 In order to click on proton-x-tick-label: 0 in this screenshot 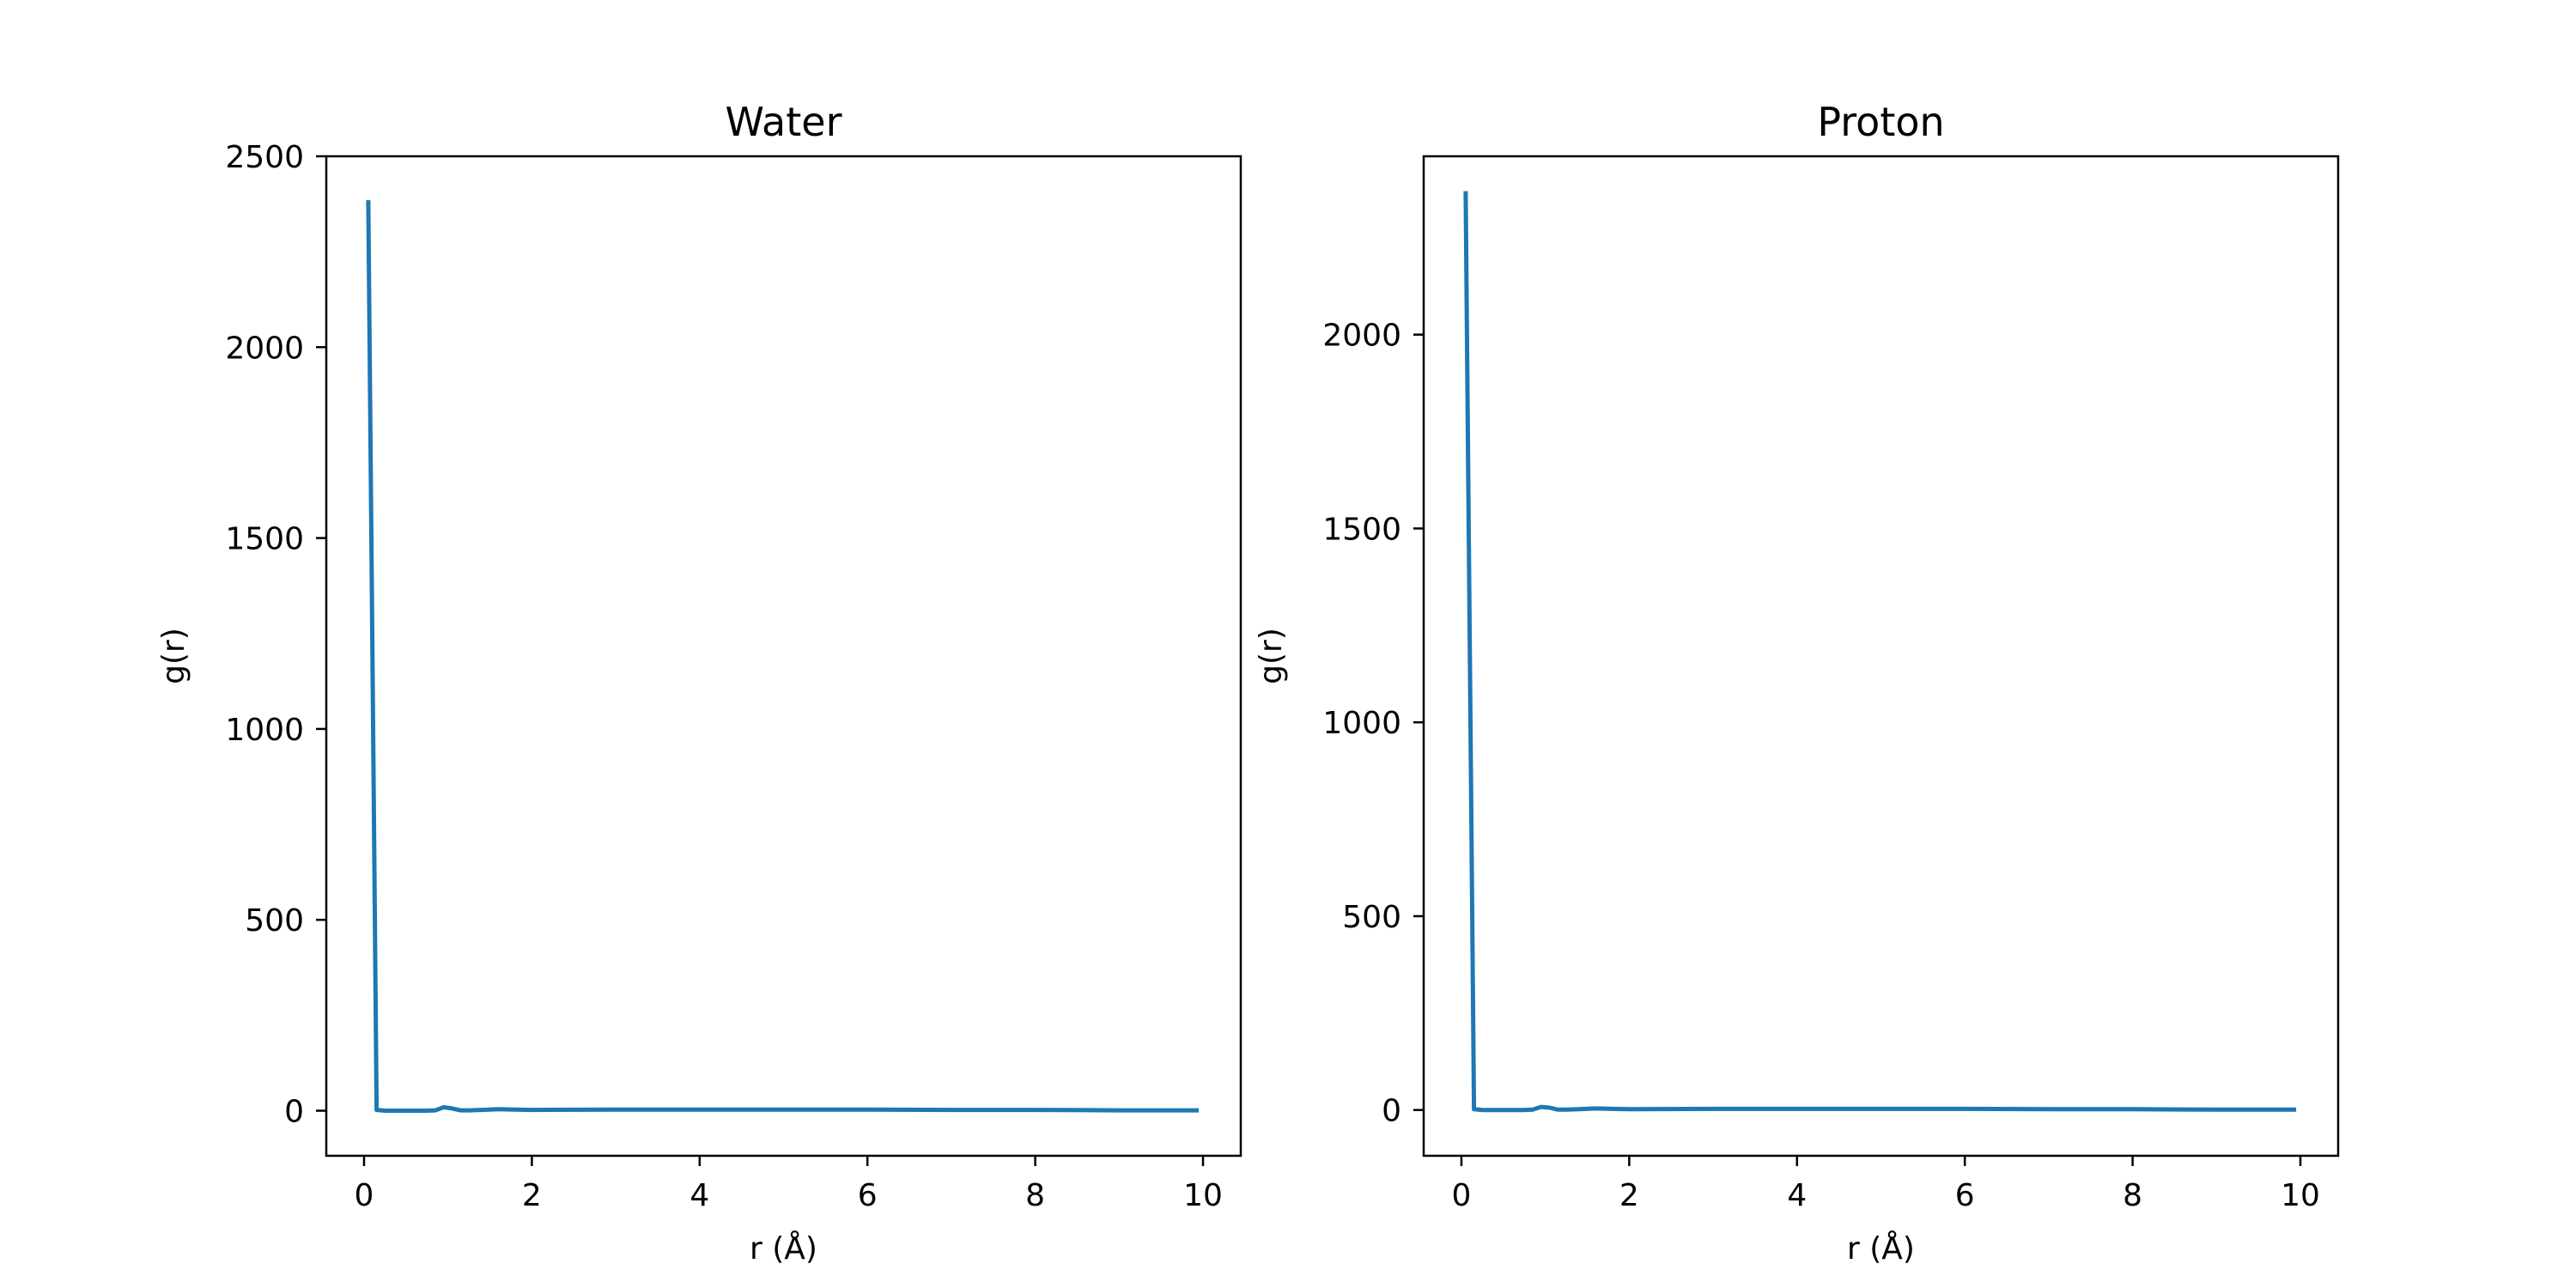, I will do `click(1462, 1195)`.